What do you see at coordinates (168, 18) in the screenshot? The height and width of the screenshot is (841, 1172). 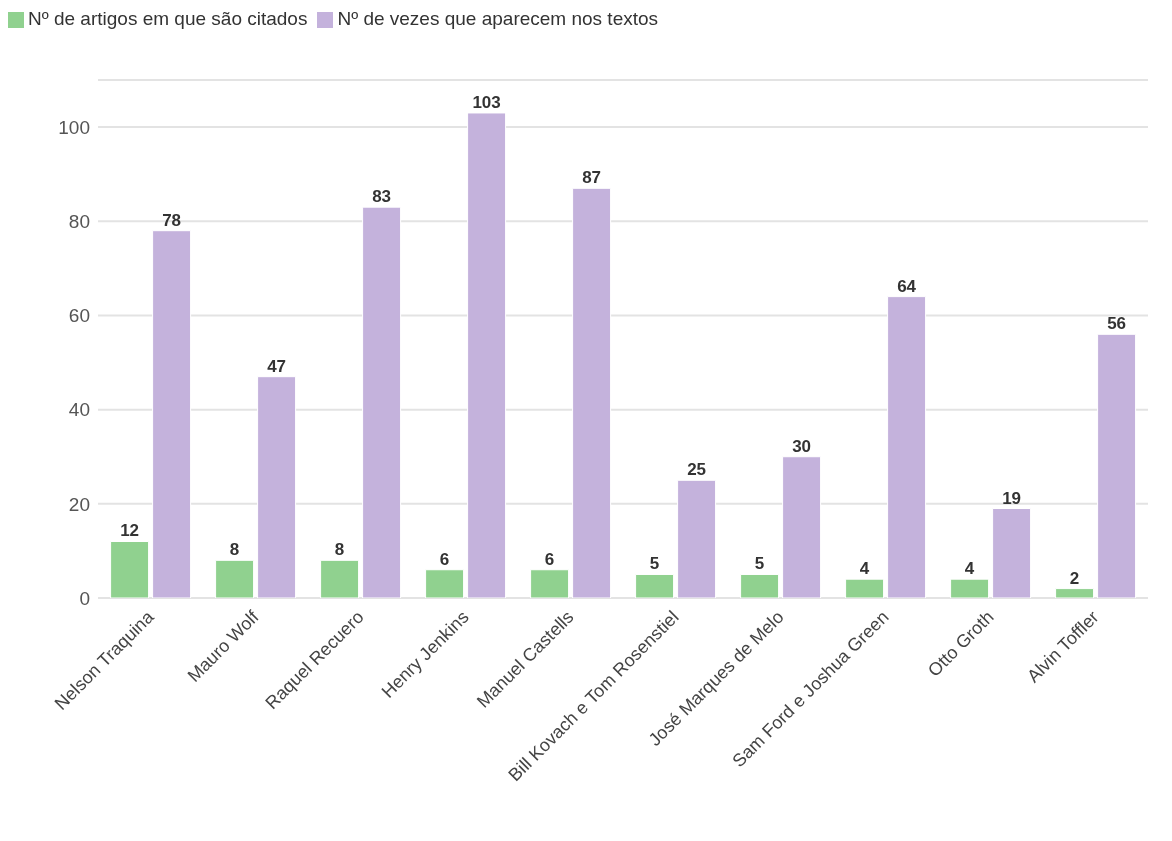 I see `legend-label: Nº de artigos em que são citados` at bounding box center [168, 18].